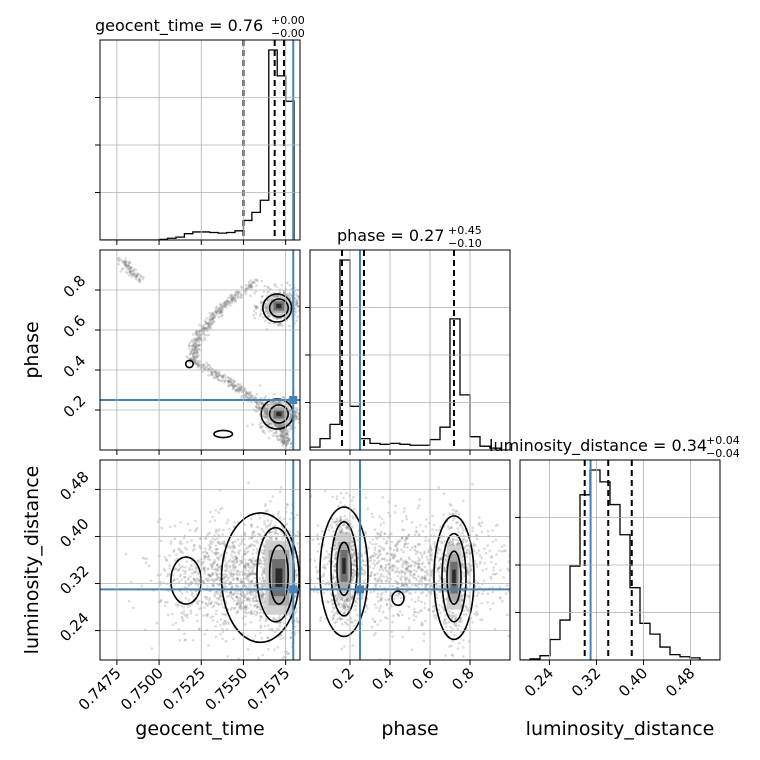 Image resolution: width=760 pixels, height=760 pixels. What do you see at coordinates (408, 352) in the screenshot?
I see `panel-hist-phase` at bounding box center [408, 352].